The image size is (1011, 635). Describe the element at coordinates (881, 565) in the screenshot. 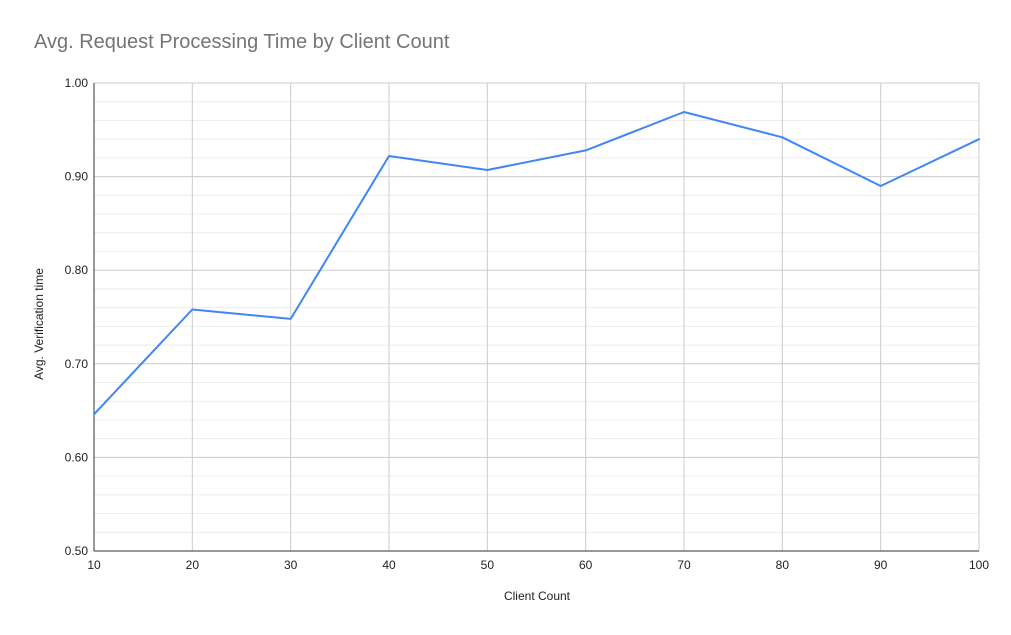

I see `x-tick-label: 90` at that location.